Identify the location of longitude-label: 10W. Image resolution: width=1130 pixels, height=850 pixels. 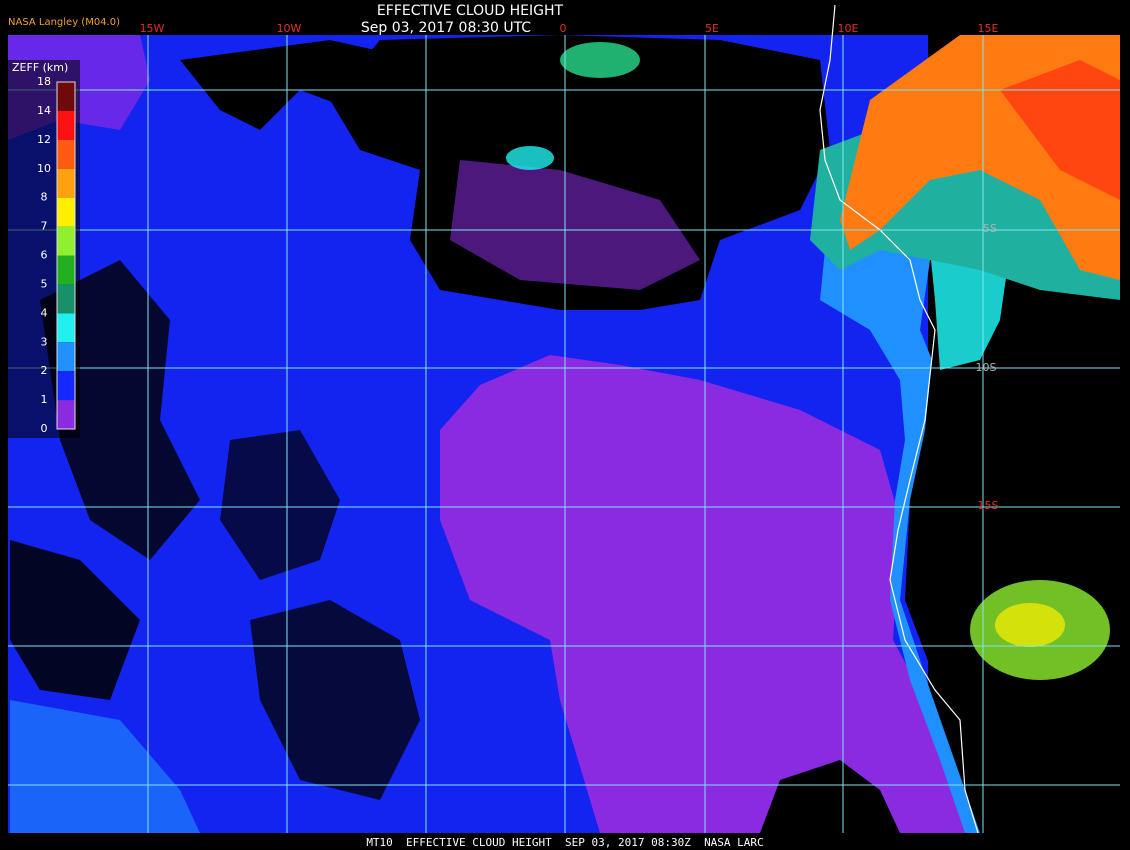
(289, 28).